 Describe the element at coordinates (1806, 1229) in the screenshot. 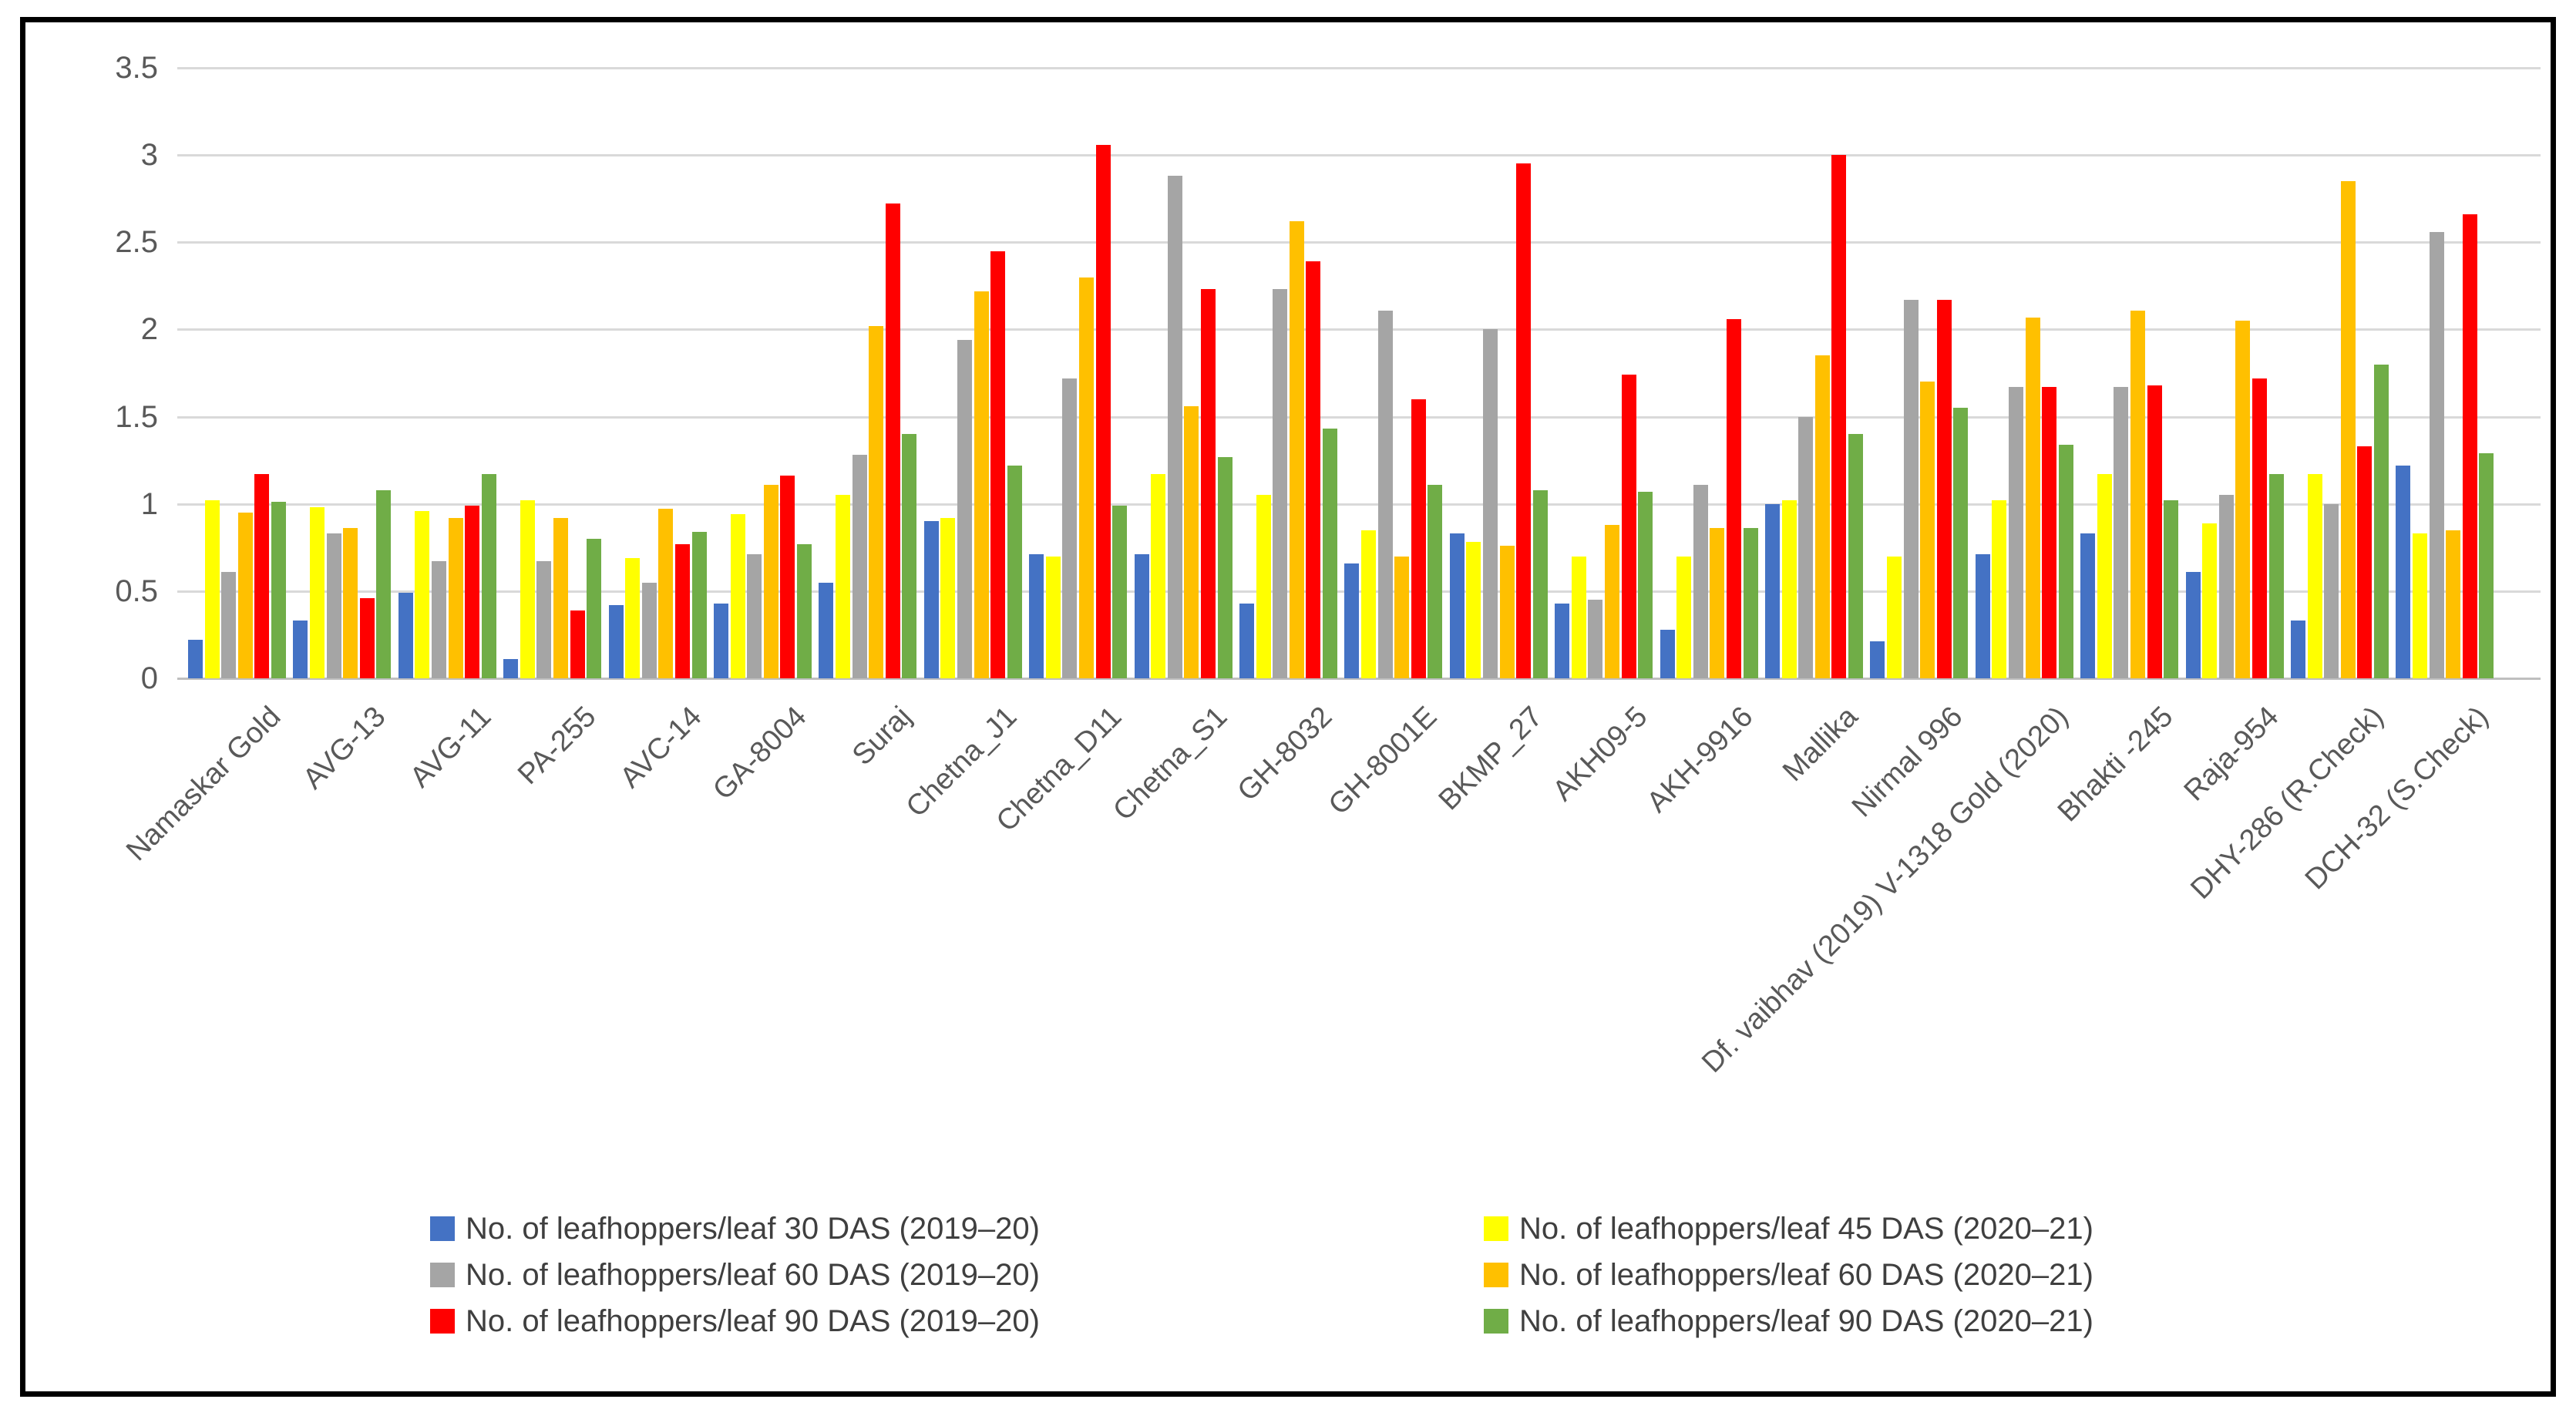

I see `legend-label: No. of leafhoppers/leaf 45 DAS (2020–21)` at that location.